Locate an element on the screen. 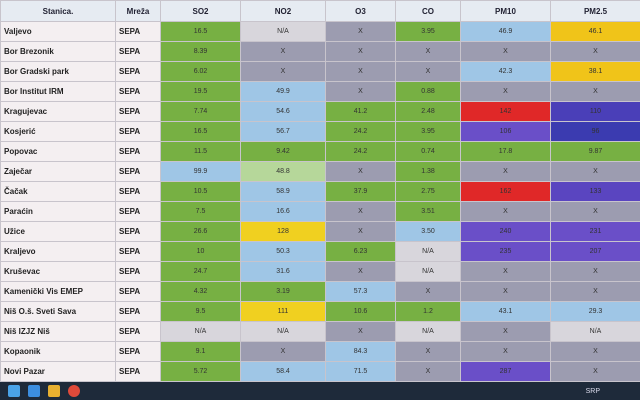 The image size is (640, 400). value-cell: 16.6 is located at coordinates (283, 211).